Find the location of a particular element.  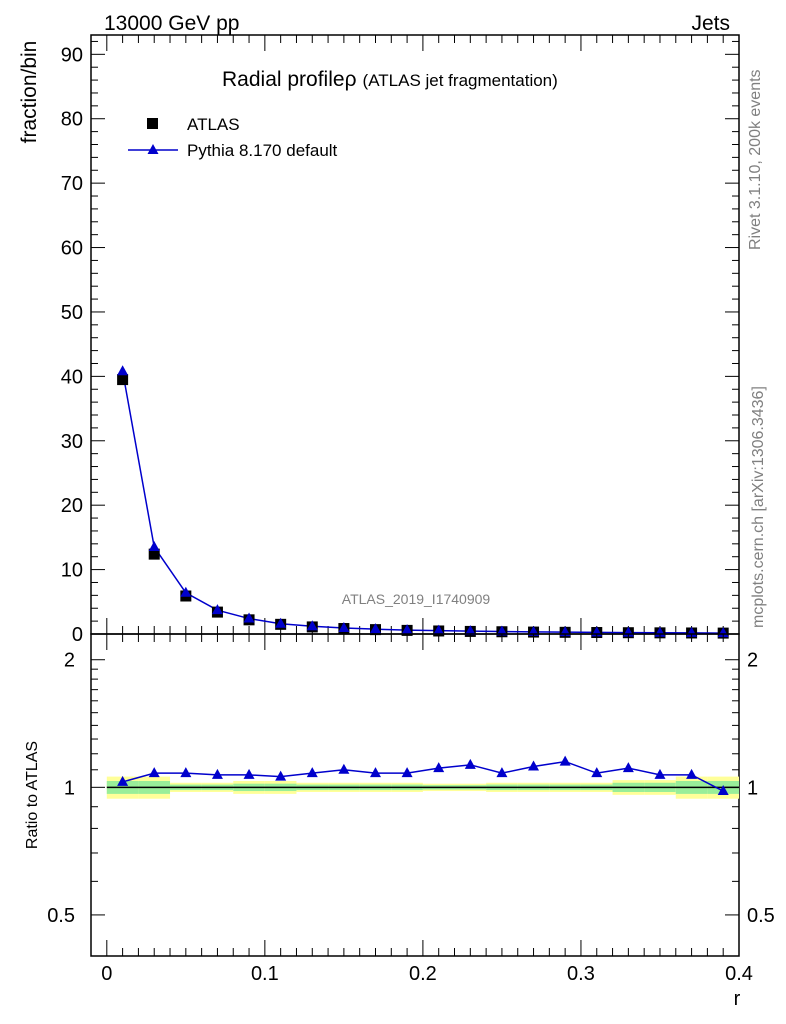

legend-pythia-marker is located at coordinates (153, 149).